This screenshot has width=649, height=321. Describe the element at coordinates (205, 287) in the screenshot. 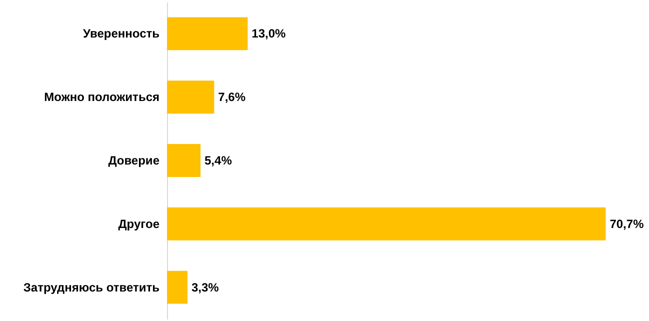

I see `data-label: 3,3%` at that location.